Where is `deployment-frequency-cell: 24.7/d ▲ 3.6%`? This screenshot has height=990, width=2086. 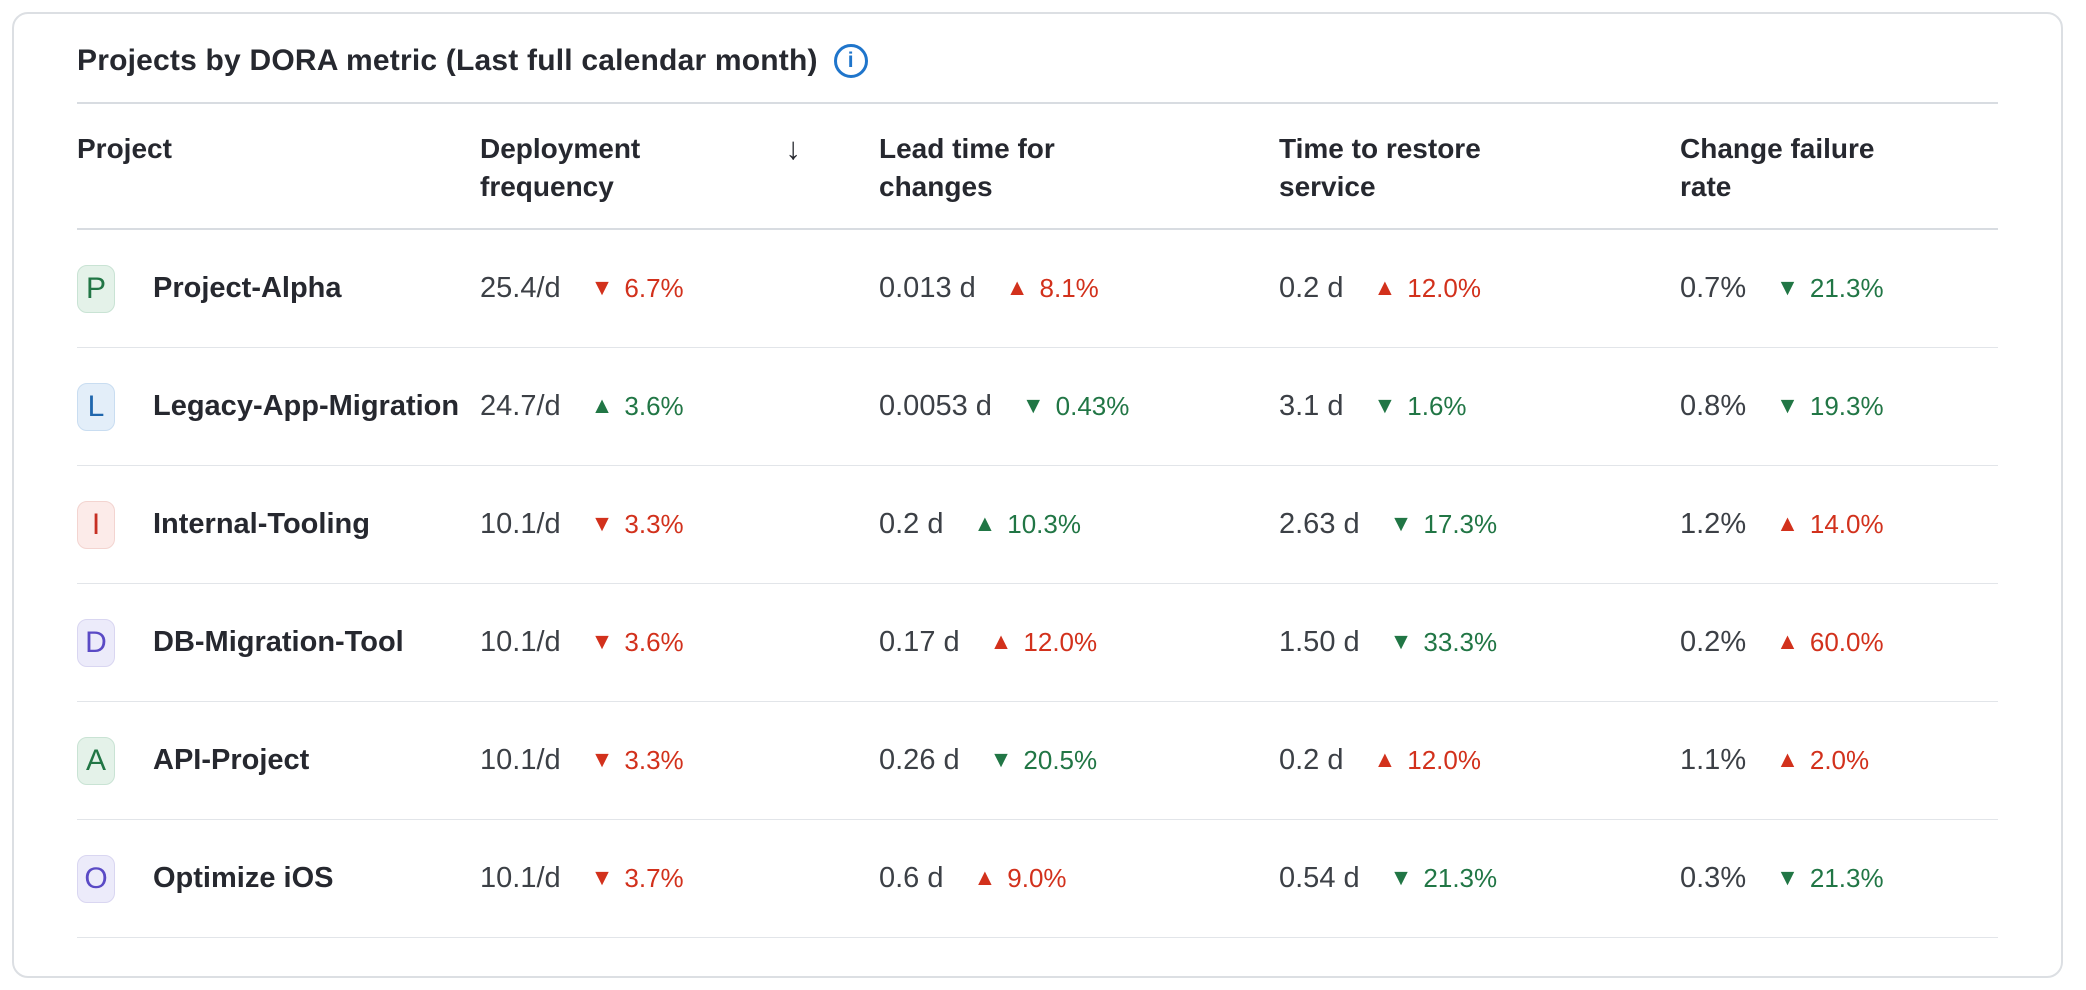 deployment-frequency-cell: 24.7/d ▲ 3.6% is located at coordinates (679, 406).